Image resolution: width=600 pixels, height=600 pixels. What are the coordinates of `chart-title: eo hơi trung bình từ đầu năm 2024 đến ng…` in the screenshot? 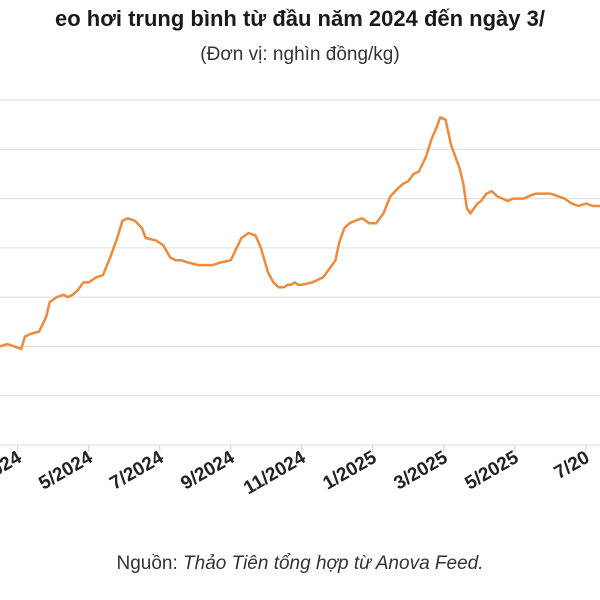 It's located at (300, 18).